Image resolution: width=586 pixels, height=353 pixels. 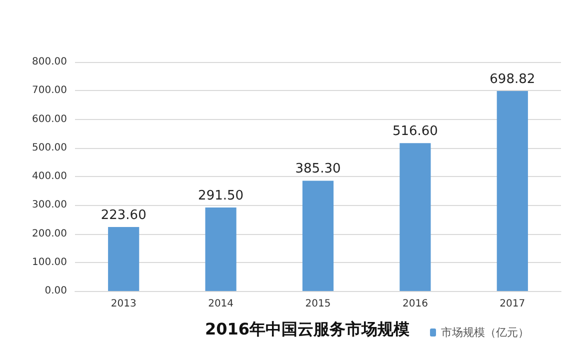 What do you see at coordinates (55, 291) in the screenshot?
I see `y-tick-label: 0.00` at bounding box center [55, 291].